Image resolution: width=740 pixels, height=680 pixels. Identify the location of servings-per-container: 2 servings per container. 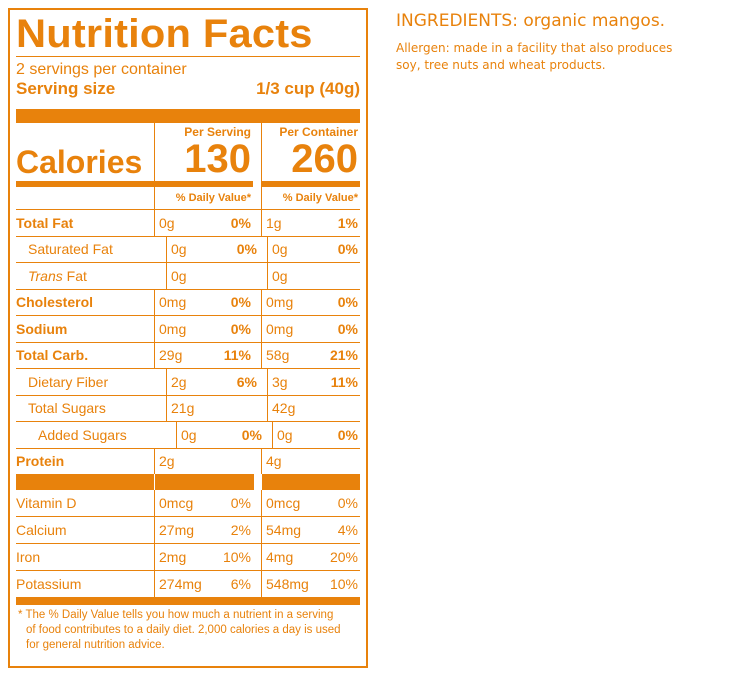
(101, 69).